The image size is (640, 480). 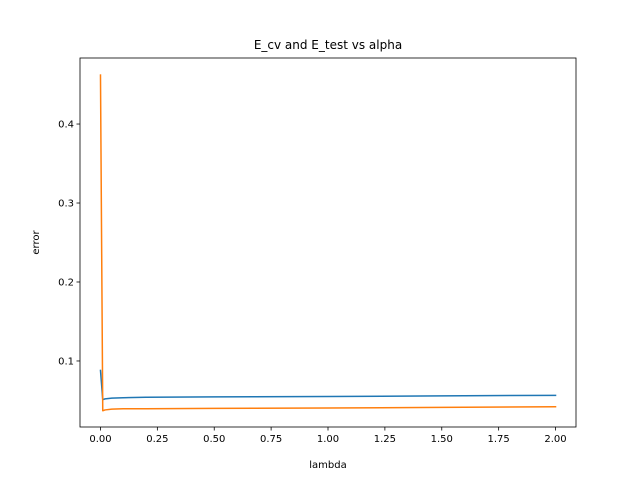 What do you see at coordinates (157, 439) in the screenshot?
I see `x-tick-label: 0.25` at bounding box center [157, 439].